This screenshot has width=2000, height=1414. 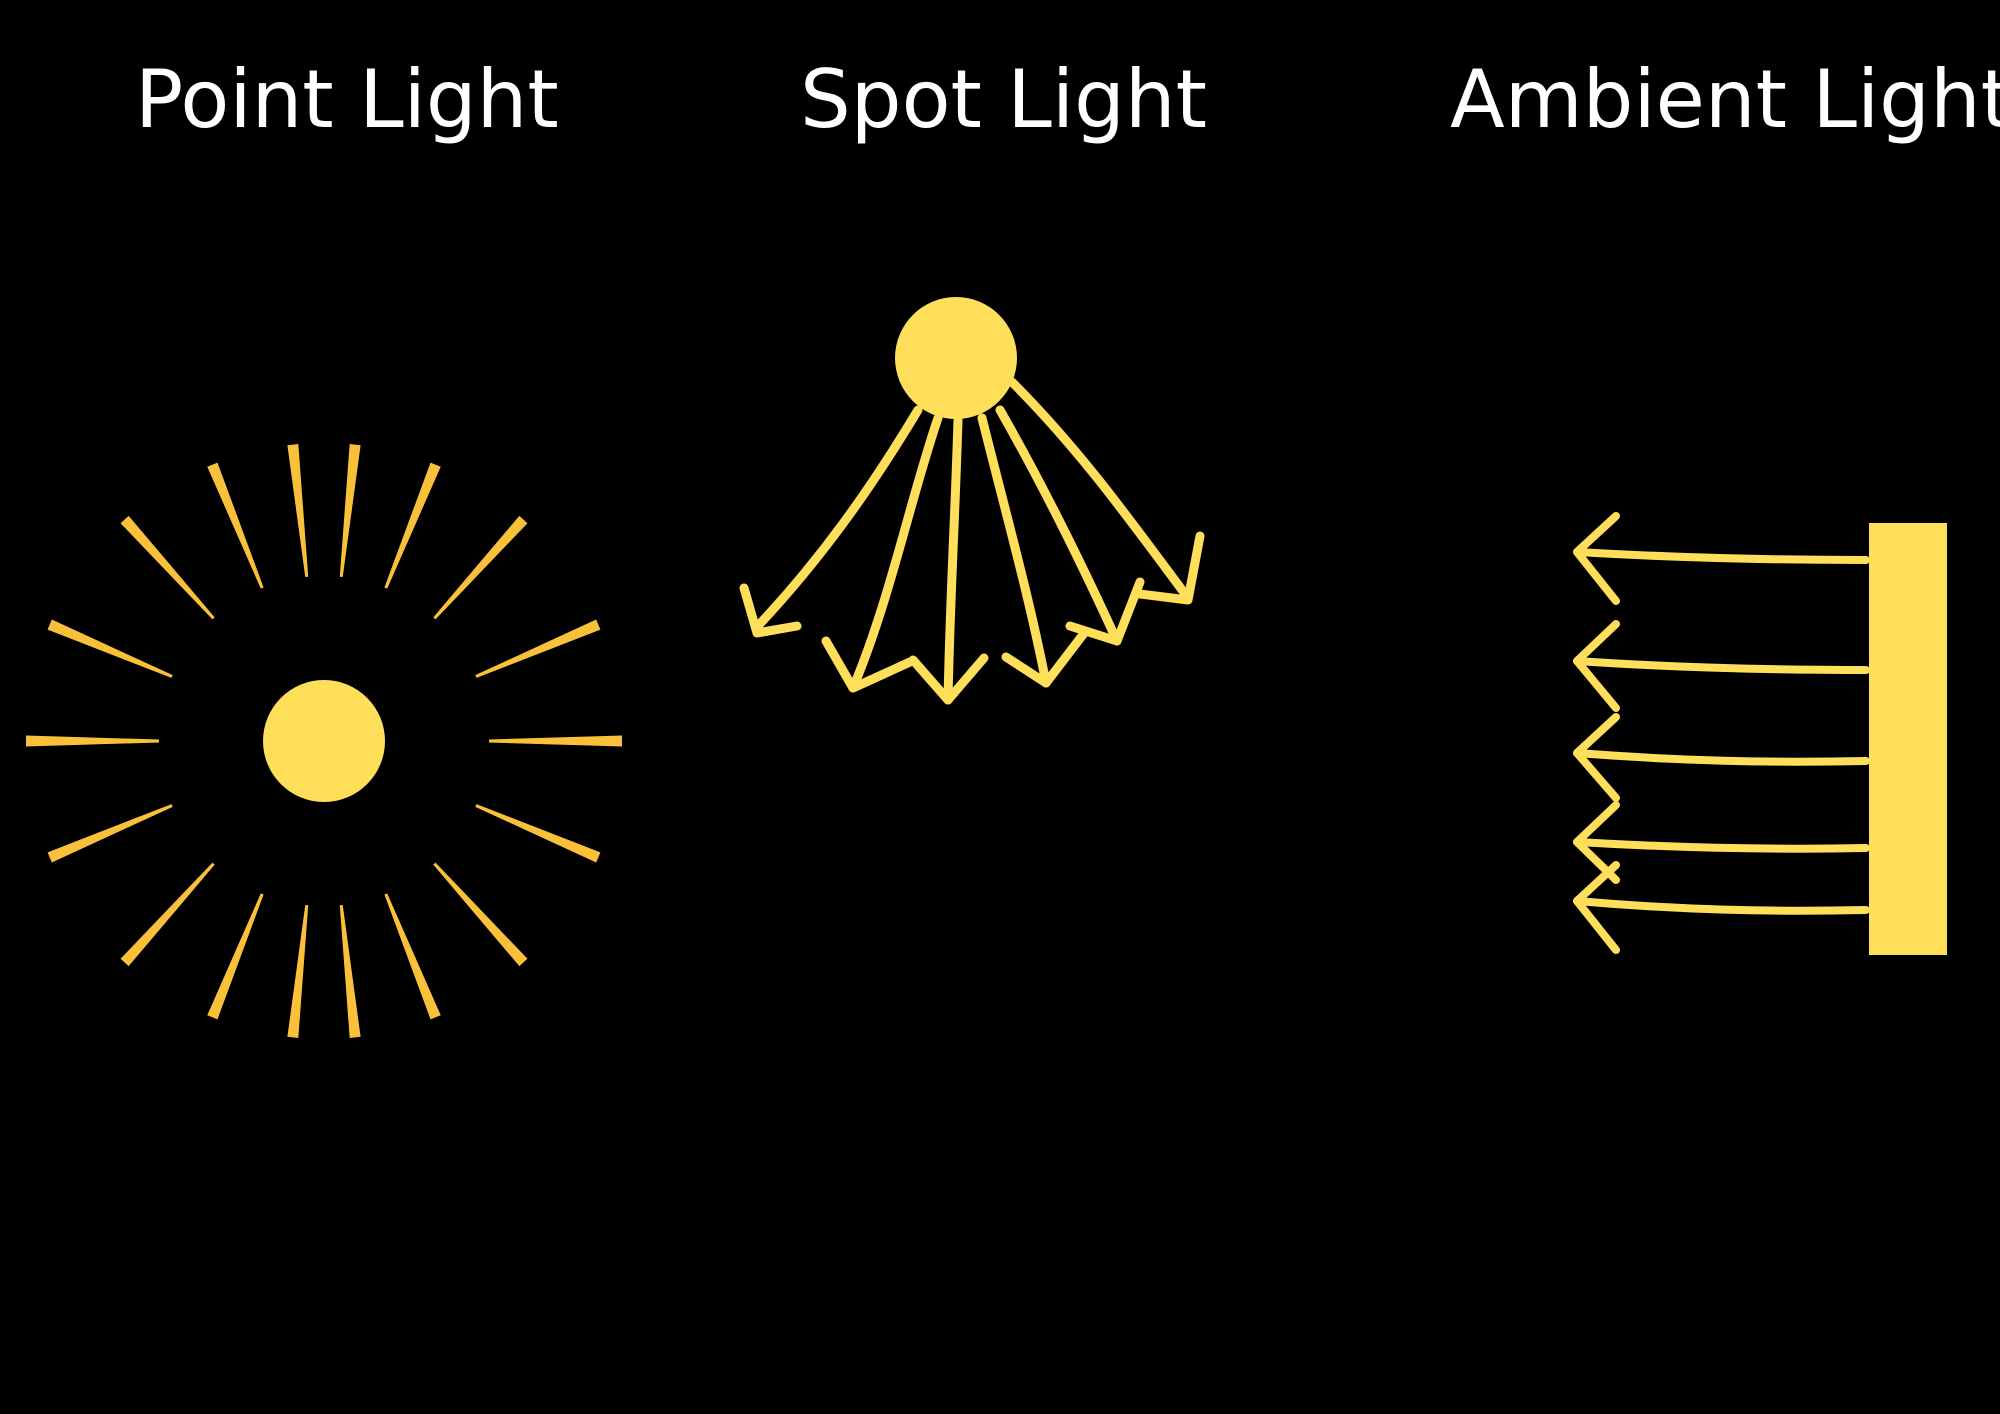 I want to click on ambient-light-panel, so click(x=1908, y=739).